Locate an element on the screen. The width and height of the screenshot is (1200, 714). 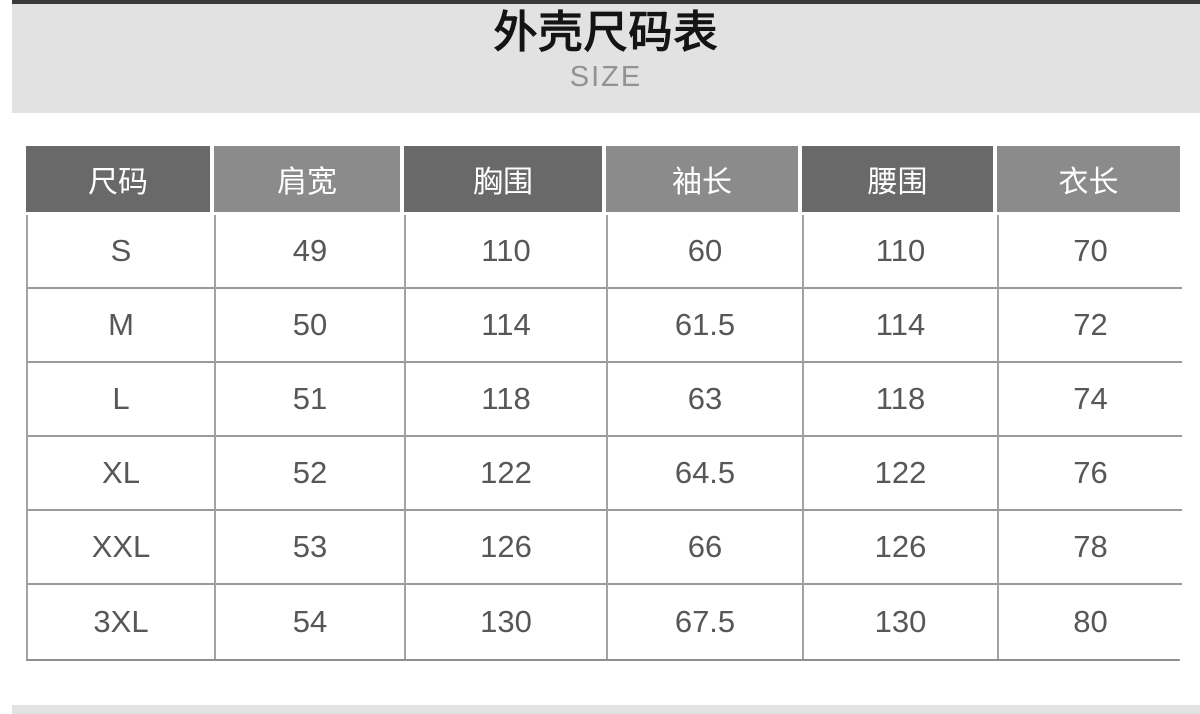
row-l-length: 74 is located at coordinates (1090, 400).